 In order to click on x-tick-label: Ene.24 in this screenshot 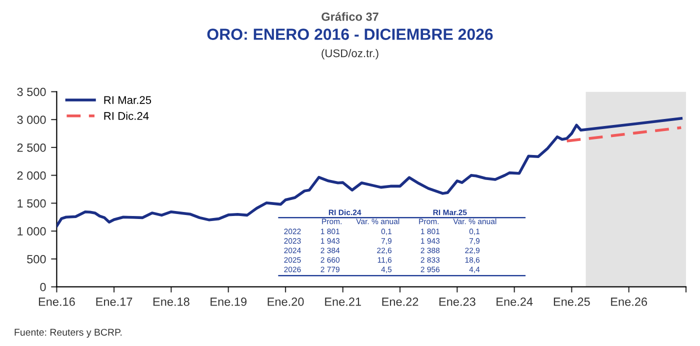, I will do `click(514, 302)`.